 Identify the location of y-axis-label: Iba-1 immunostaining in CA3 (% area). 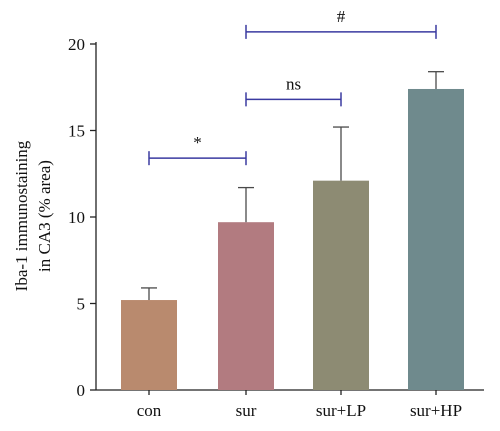
(33, 215).